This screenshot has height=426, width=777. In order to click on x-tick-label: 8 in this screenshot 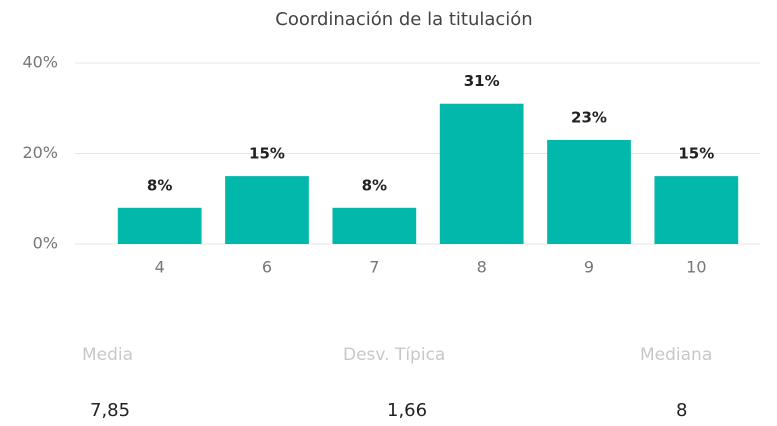, I will do `click(482, 267)`.